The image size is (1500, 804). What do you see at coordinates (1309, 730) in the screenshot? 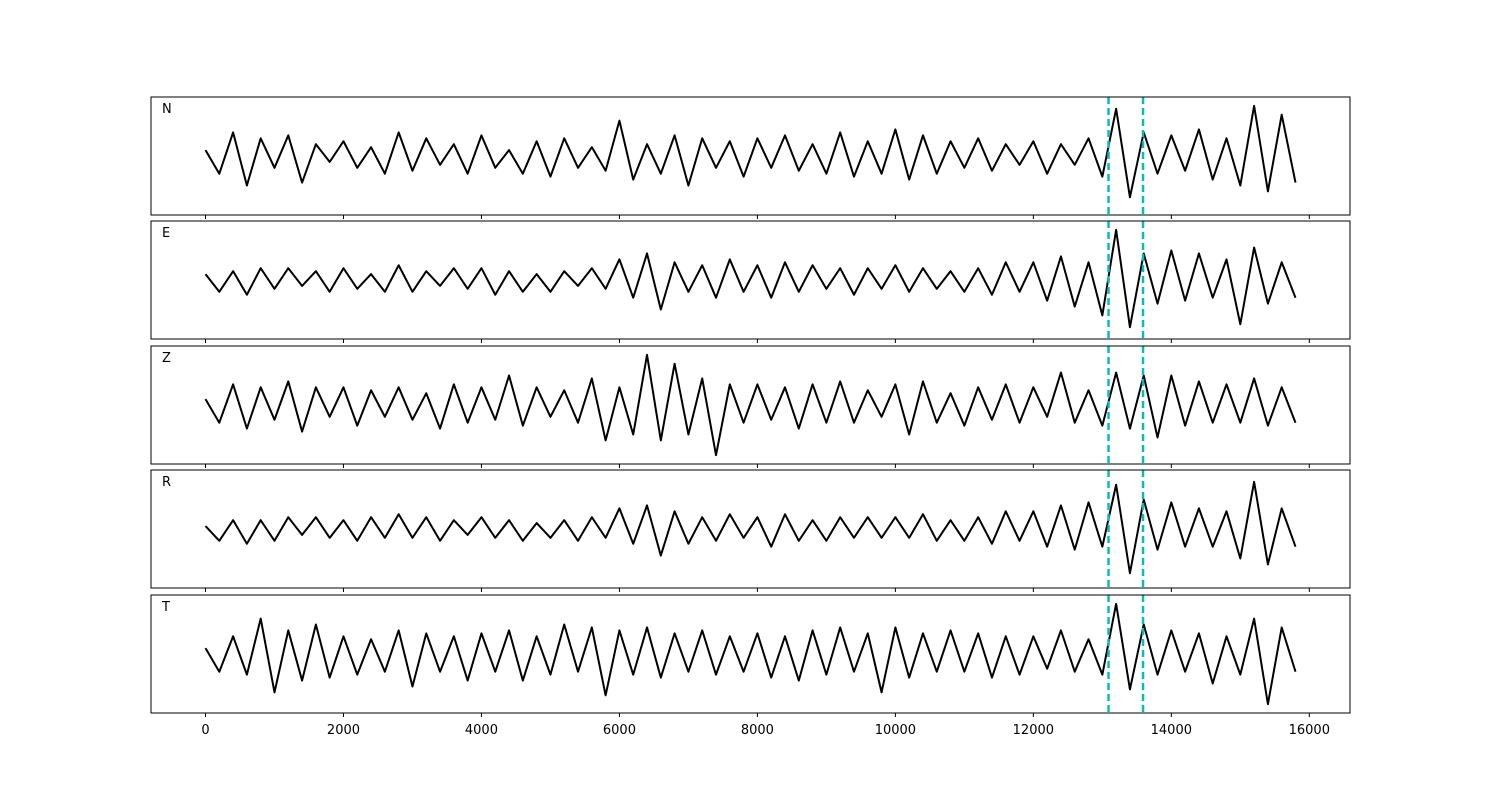
I see `x-tick-label: 16000` at bounding box center [1309, 730].